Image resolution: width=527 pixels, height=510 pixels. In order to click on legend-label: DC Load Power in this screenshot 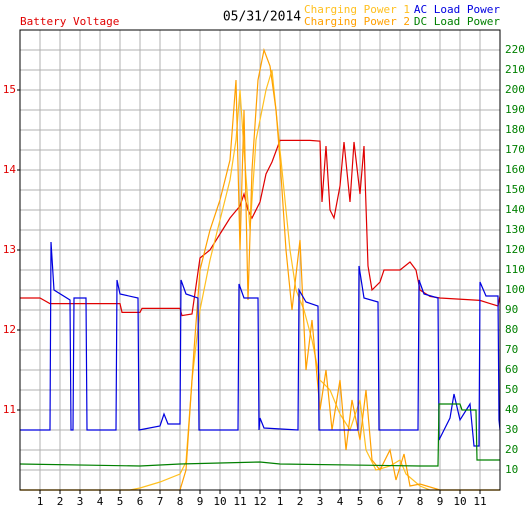, I will do `click(457, 21)`.